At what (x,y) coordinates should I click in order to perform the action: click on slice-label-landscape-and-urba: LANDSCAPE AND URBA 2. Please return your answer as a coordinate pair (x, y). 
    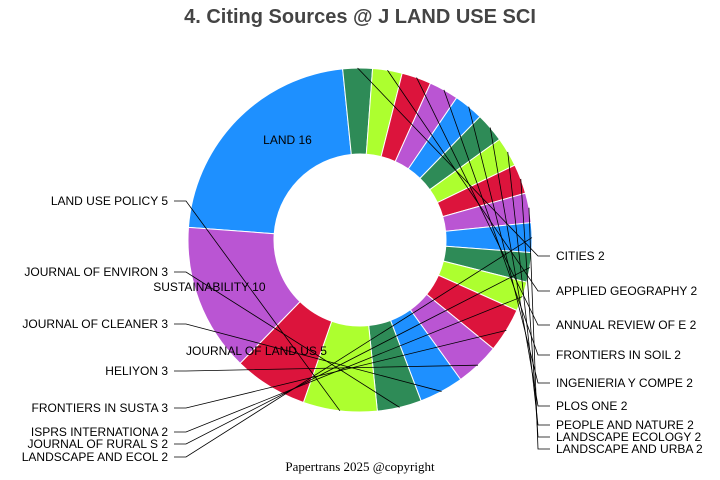
    Looking at the image, I should click on (629, 449).